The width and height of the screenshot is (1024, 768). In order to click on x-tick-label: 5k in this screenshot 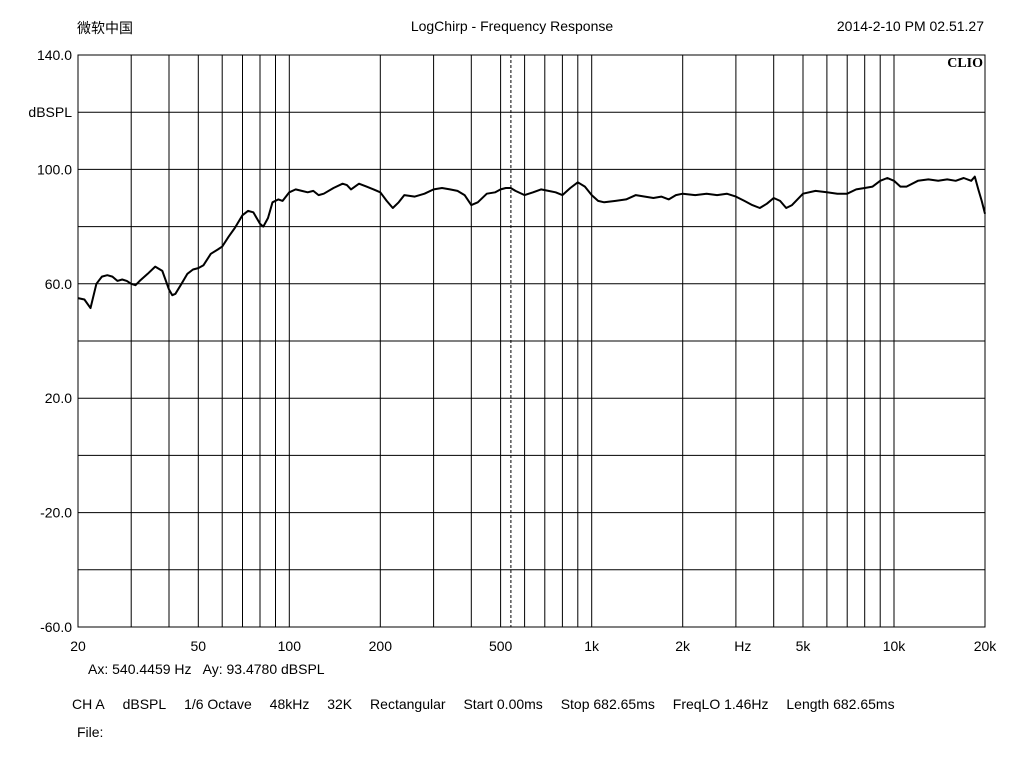, I will do `click(804, 646)`.